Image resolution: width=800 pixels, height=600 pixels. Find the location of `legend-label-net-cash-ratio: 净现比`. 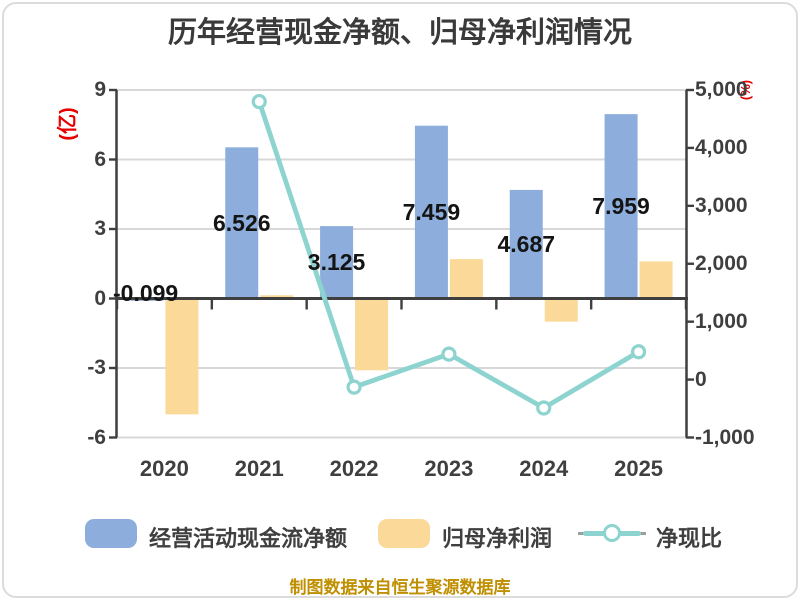

legend-label-net-cash-ratio: 净现比 is located at coordinates (689, 538).